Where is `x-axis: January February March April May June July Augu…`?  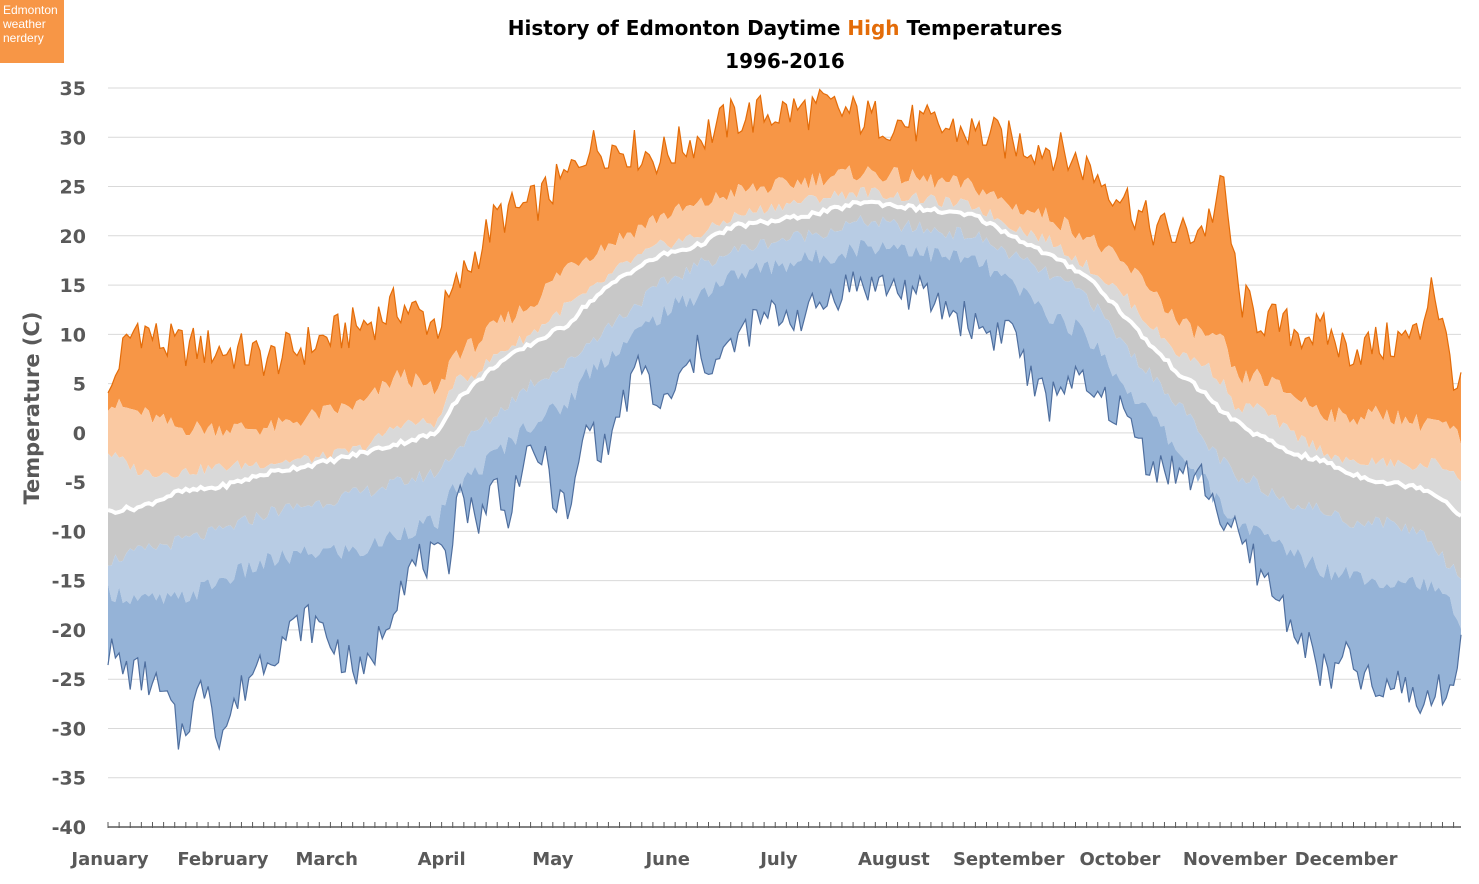 x-axis: January February March April May June July Augu… is located at coordinates (765, 846).